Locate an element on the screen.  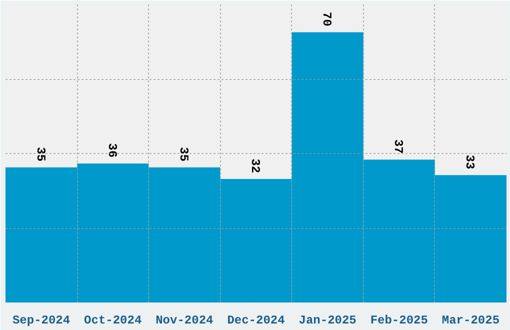
data-label: 32 is located at coordinates (255, 166).